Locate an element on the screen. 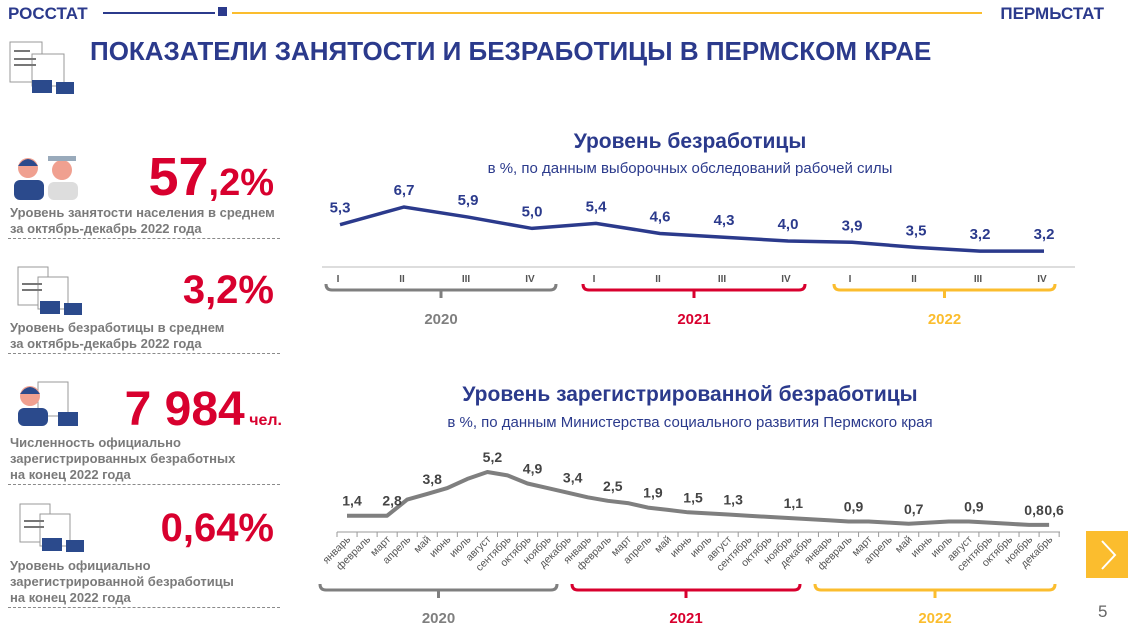 The width and height of the screenshot is (1128, 628). data-label: 0,8 is located at coordinates (1034, 510).